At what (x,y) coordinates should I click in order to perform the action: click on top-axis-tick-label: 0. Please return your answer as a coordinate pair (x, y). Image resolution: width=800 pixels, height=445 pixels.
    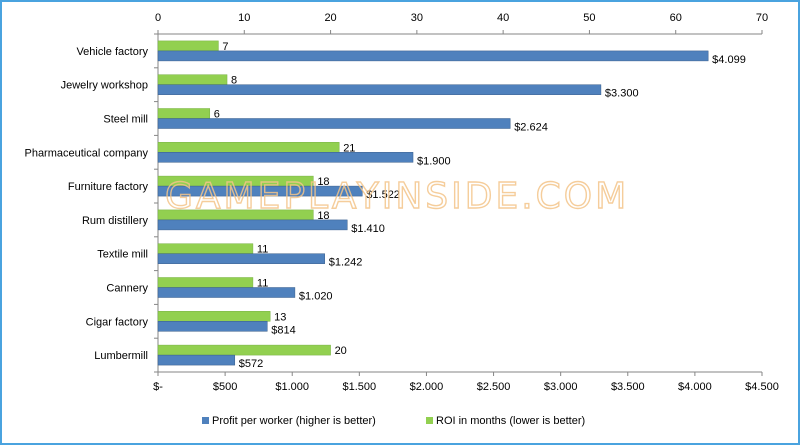
    Looking at the image, I should click on (158, 18).